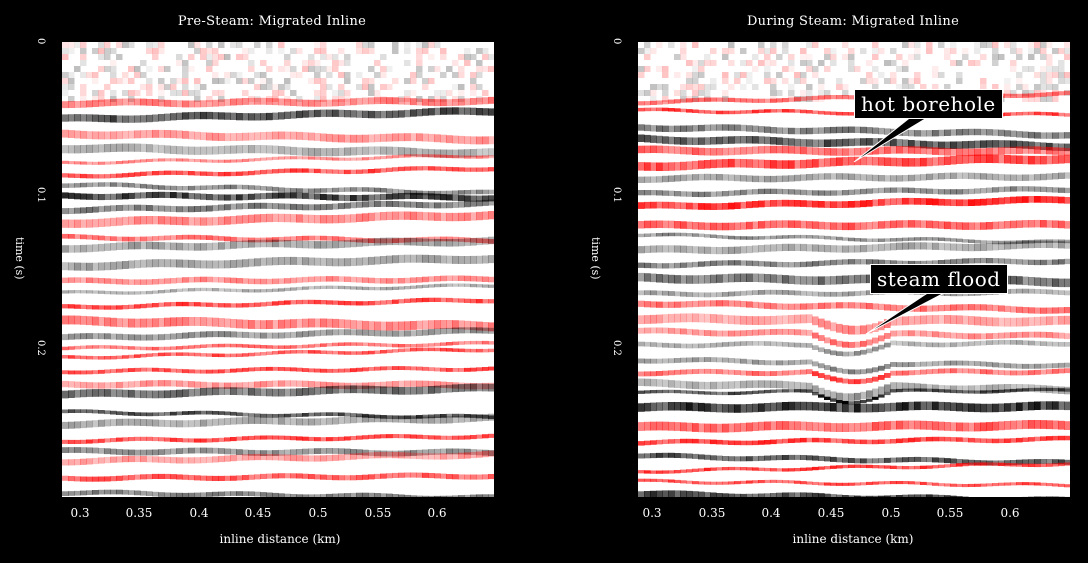 The image size is (1088, 563). Describe the element at coordinates (928, 104) in the screenshot. I see `hot-borehole-callout: hot borehole` at that location.